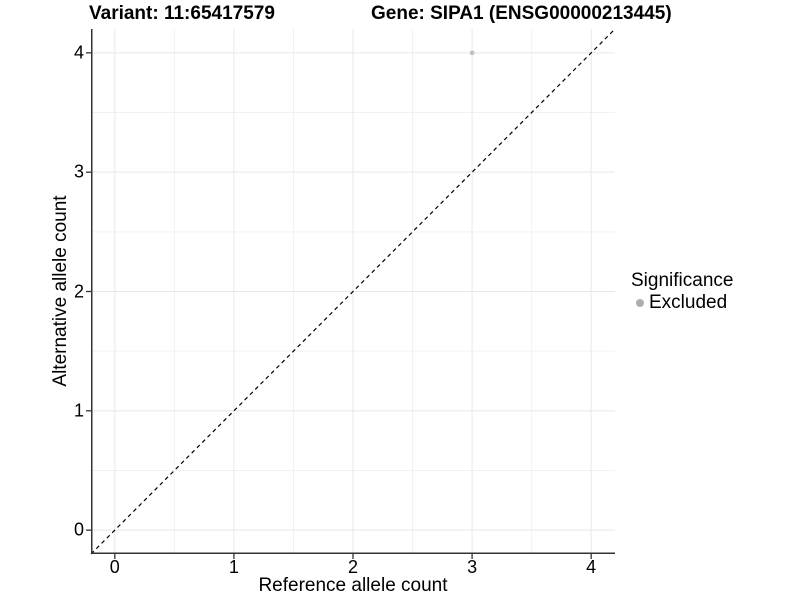 This screenshot has width=800, height=600. What do you see at coordinates (78, 529) in the screenshot?
I see `y-tick-label: 0` at bounding box center [78, 529].